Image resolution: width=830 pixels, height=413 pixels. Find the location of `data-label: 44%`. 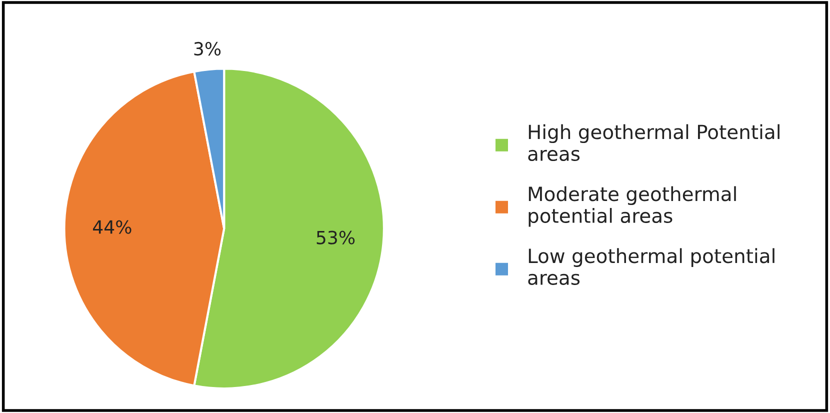

data-label: 44% is located at coordinates (112, 227).